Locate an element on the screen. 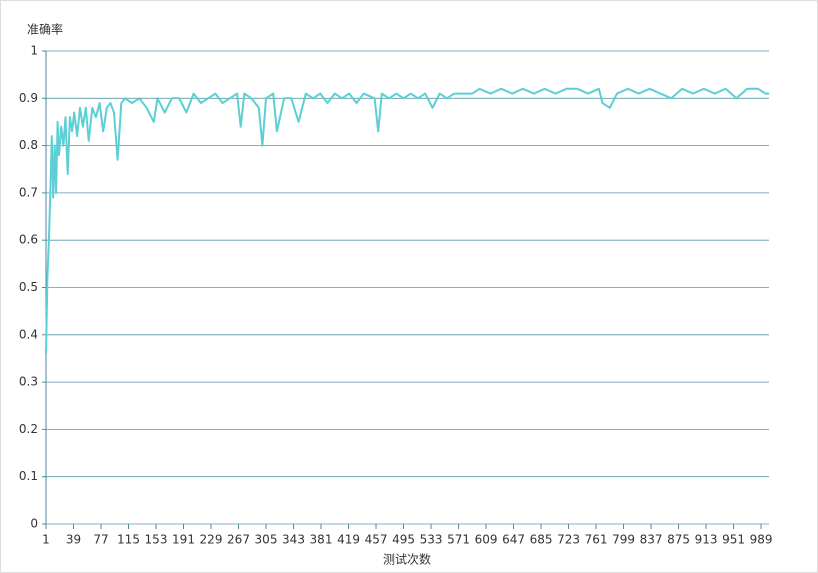  x-tick-label: 153 is located at coordinates (156, 540).